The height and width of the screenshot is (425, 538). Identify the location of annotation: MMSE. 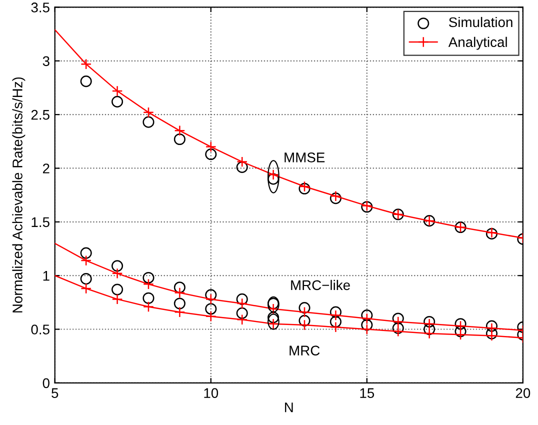
(304, 157).